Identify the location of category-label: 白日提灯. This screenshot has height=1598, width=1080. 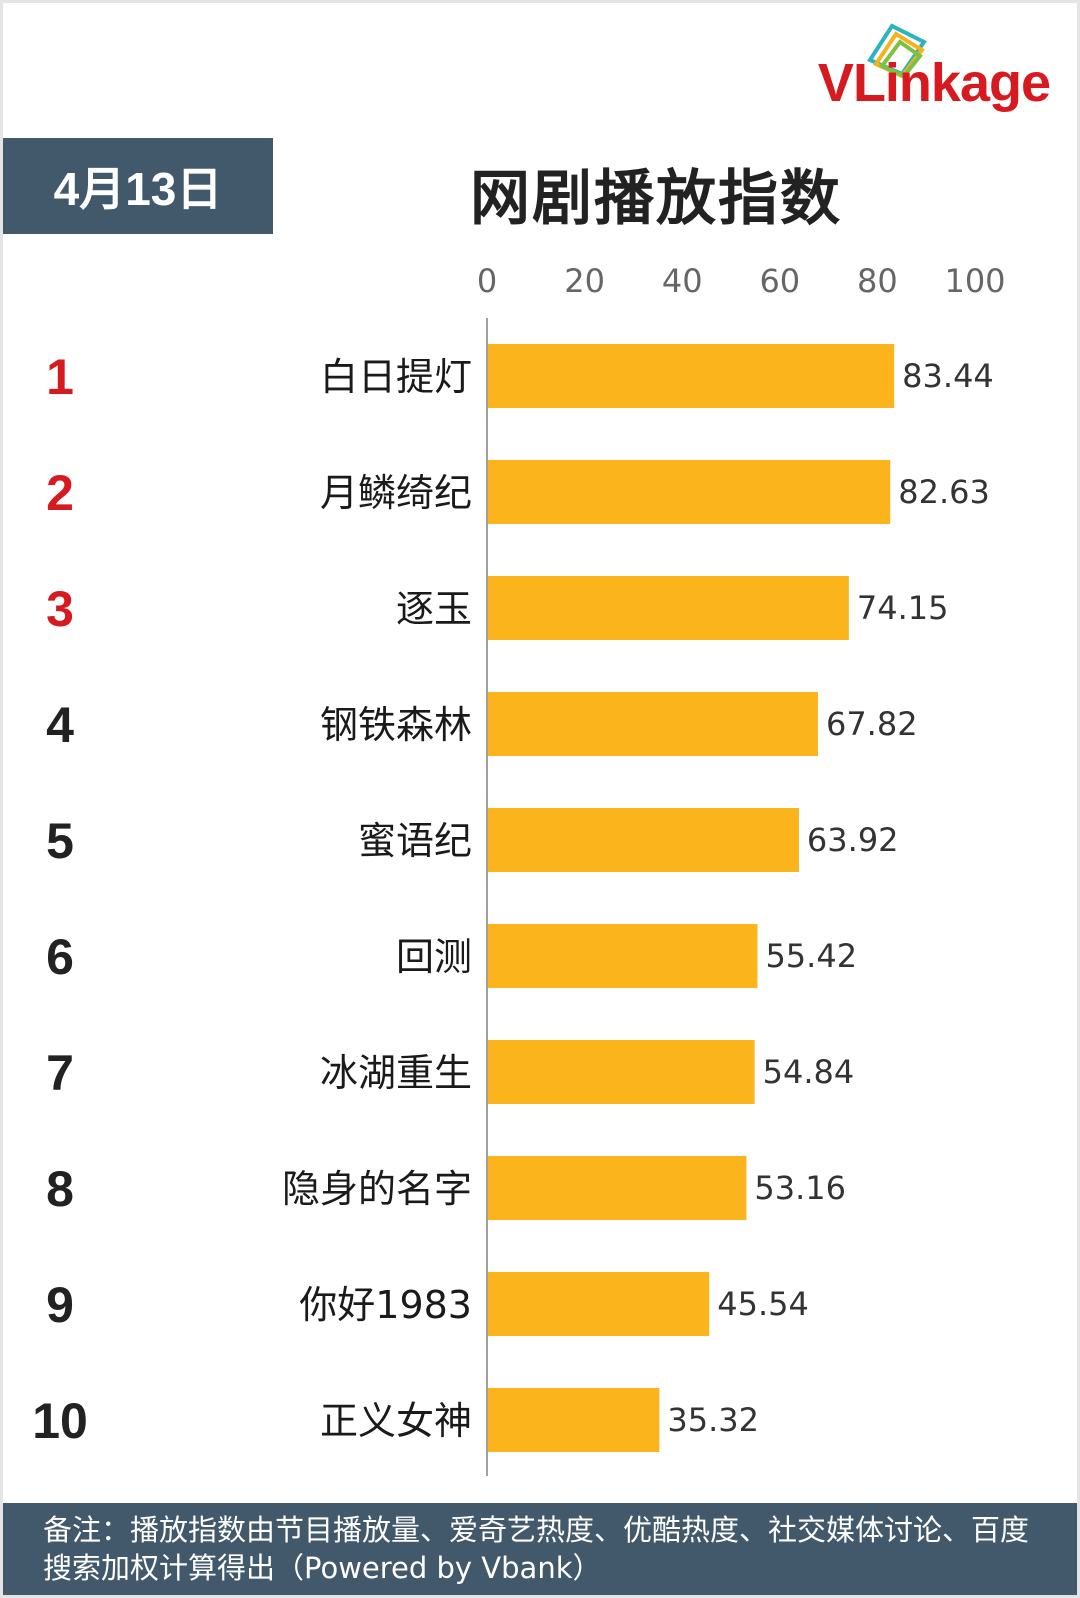
(396, 377).